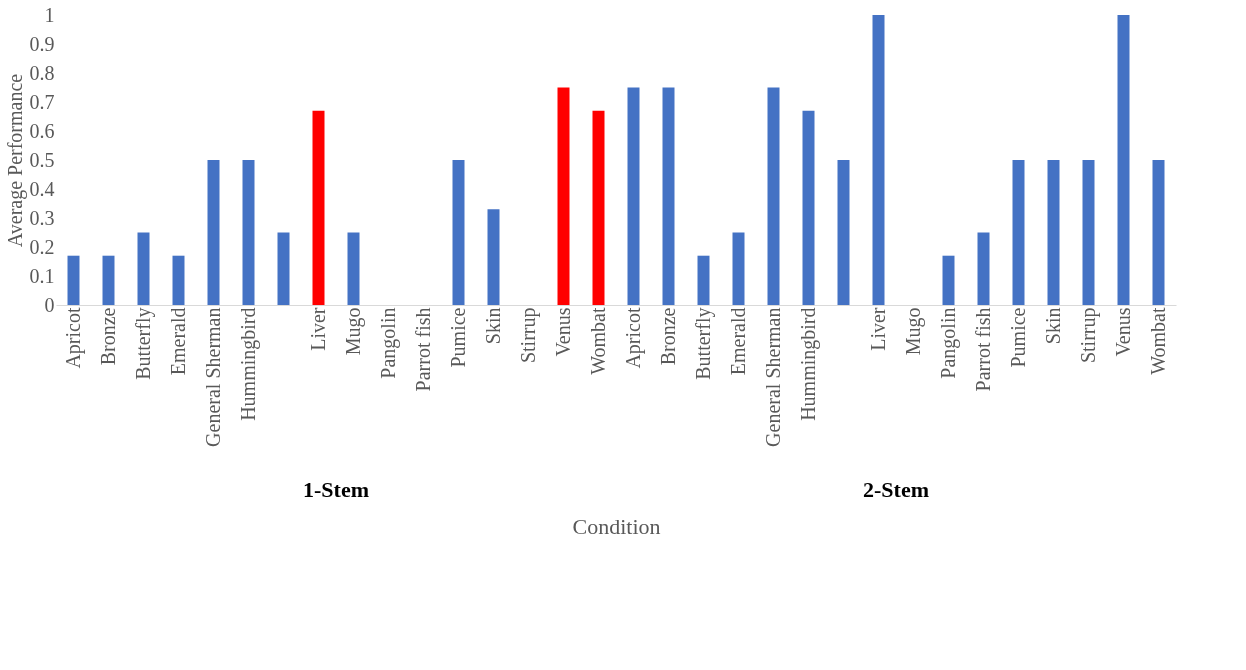  Describe the element at coordinates (49, 14) in the screenshot. I see `y-tick-label: 1` at that location.